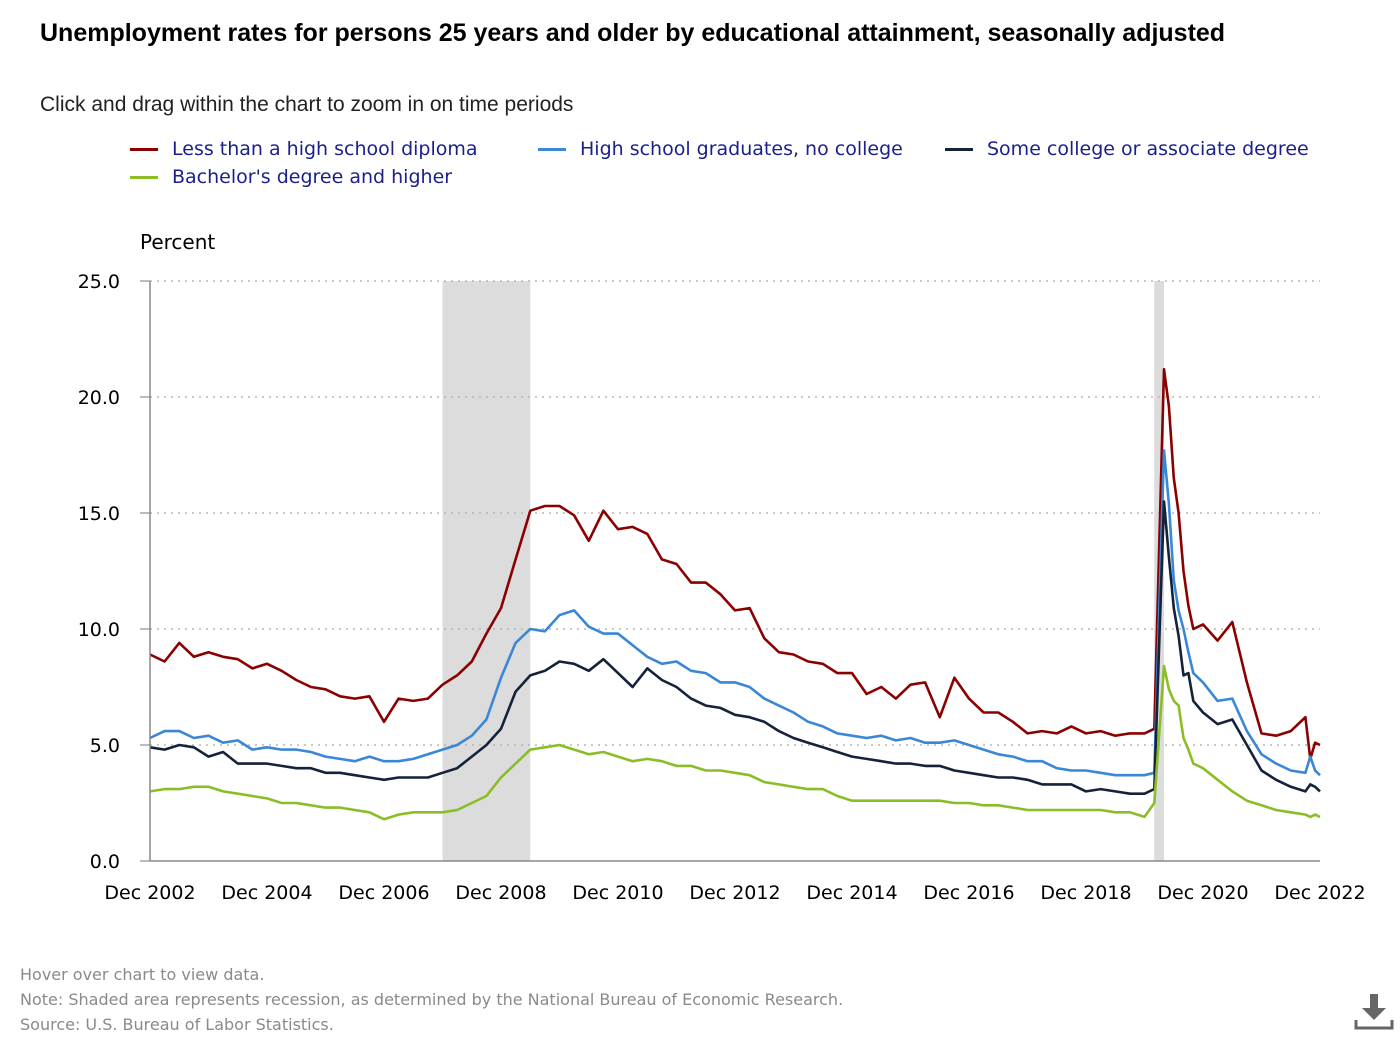 The width and height of the screenshot is (1400, 1040). Describe the element at coordinates (968, 893) in the screenshot. I see `x-tick-label: Dec 2016` at that location.